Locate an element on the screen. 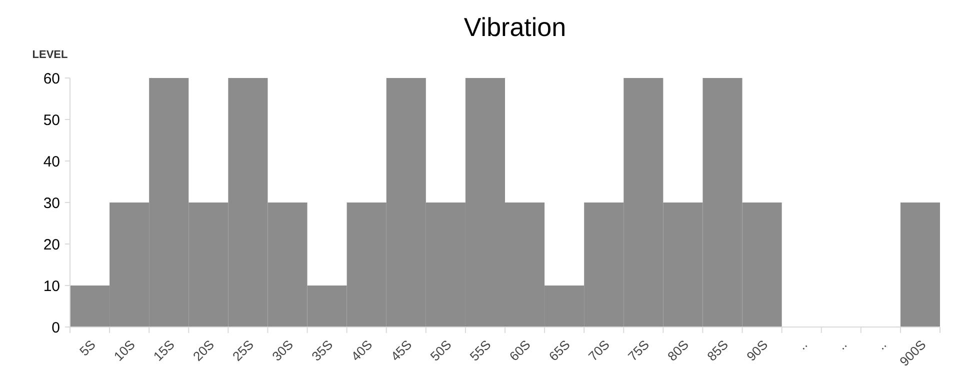 The image size is (956, 387). y-axis-title: LEVEL is located at coordinates (50, 55).